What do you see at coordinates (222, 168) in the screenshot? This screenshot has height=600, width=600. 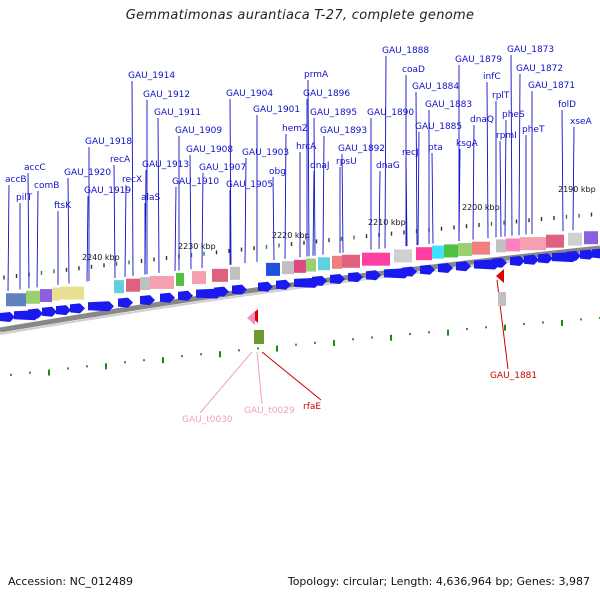 I see `gene-label: GAU_1907` at bounding box center [222, 168].